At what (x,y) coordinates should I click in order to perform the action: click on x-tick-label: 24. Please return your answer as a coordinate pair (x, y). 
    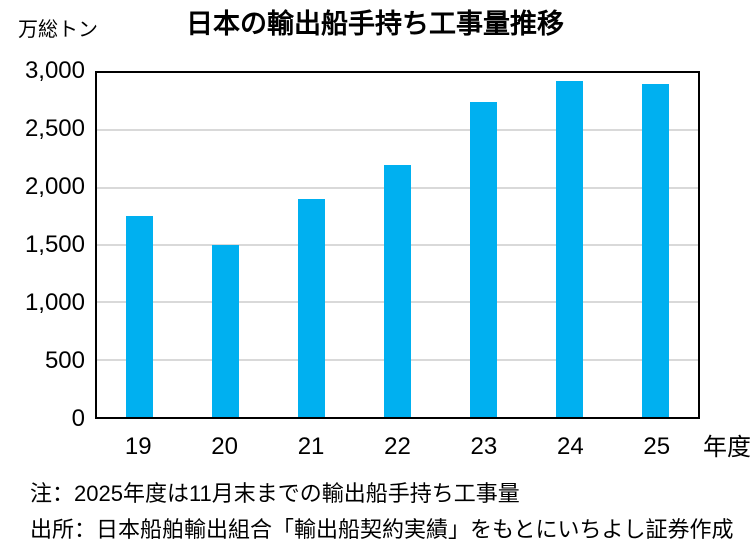
    Looking at the image, I should click on (570, 446).